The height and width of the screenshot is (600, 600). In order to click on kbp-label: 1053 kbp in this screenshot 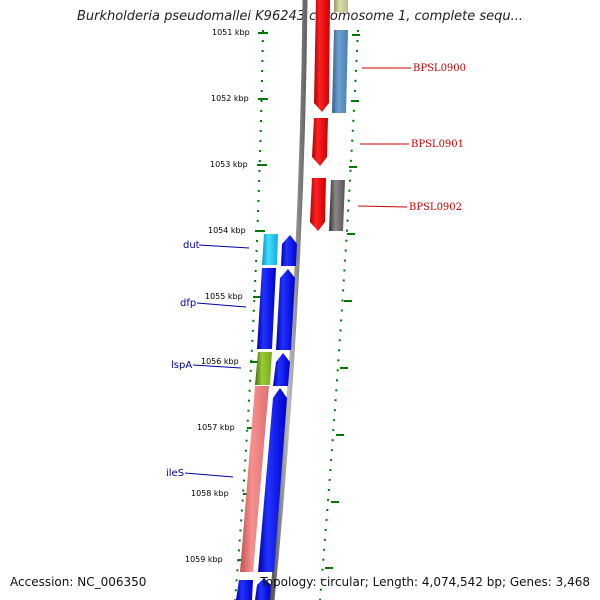, I will do `click(229, 164)`.